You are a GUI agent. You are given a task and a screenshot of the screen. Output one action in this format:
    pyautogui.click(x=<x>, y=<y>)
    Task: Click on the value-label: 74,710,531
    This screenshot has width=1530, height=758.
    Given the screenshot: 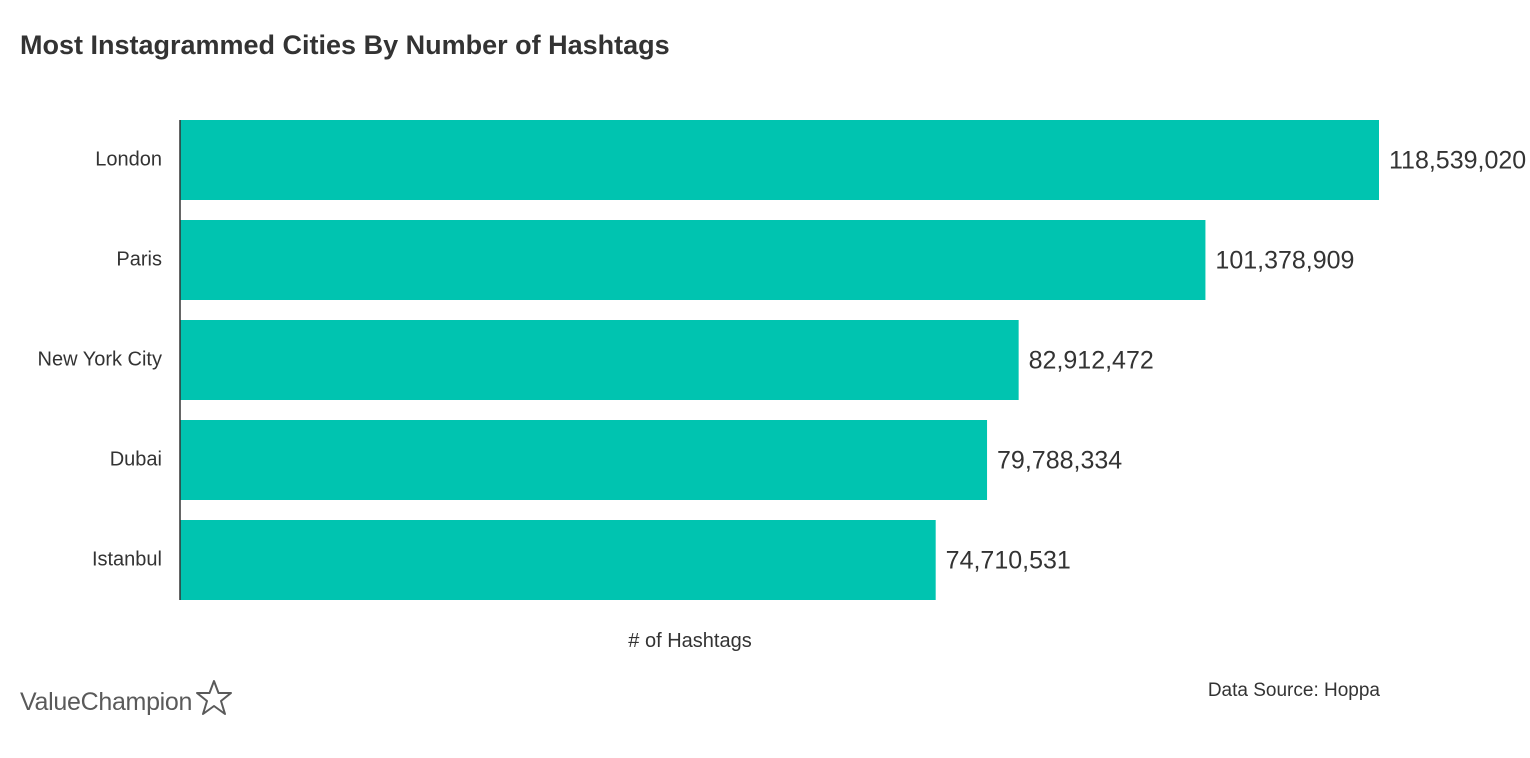 What is the action you would take?
    pyautogui.click(x=1008, y=561)
    